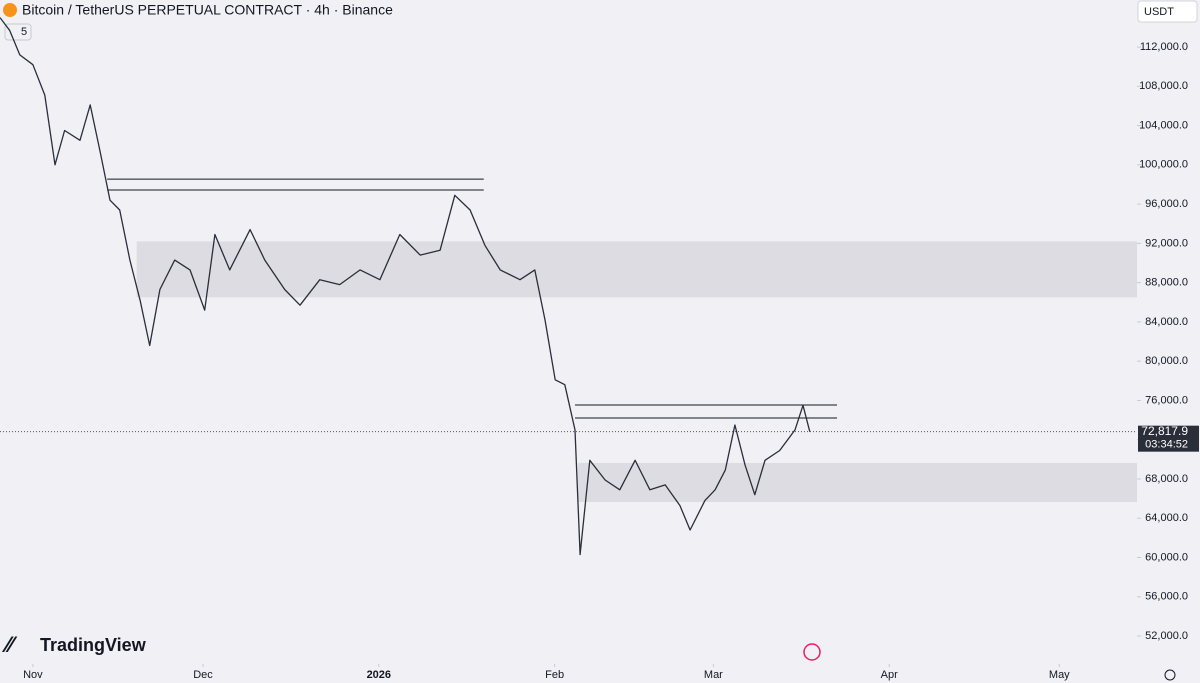  What do you see at coordinates (1170, 675) in the screenshot?
I see `settings-icon` at bounding box center [1170, 675].